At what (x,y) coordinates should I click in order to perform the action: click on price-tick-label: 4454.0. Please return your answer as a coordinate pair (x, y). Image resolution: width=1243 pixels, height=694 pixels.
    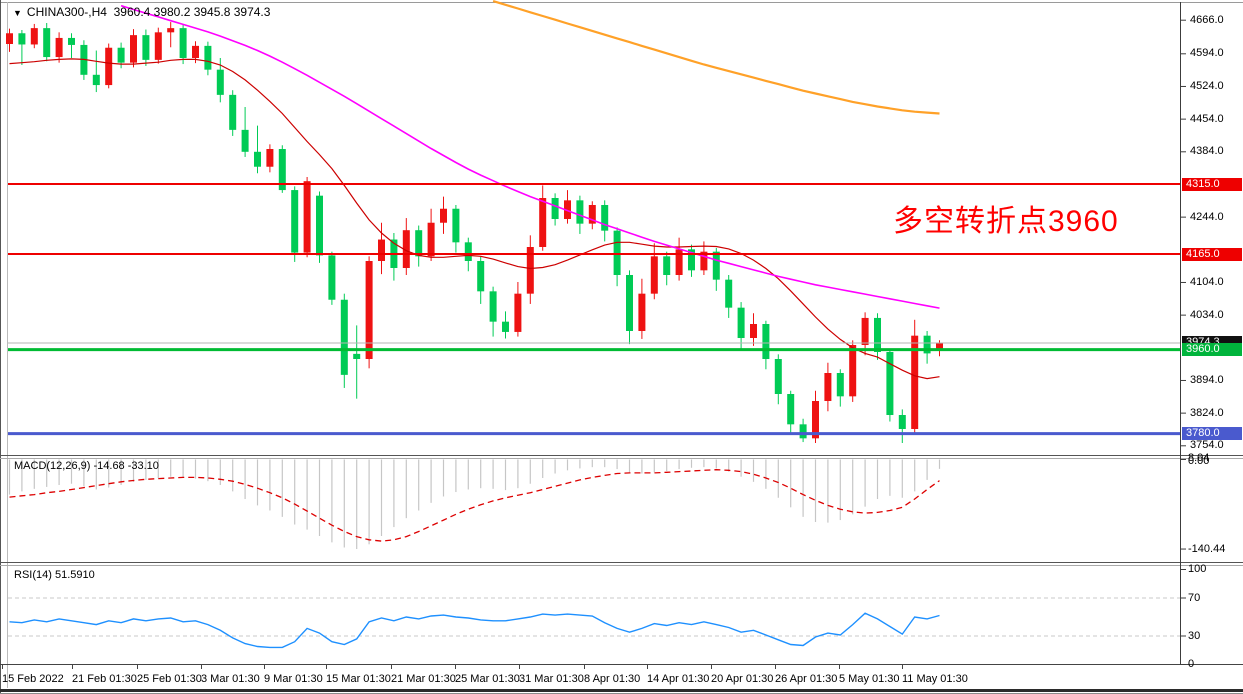
    Looking at the image, I should click on (1207, 118).